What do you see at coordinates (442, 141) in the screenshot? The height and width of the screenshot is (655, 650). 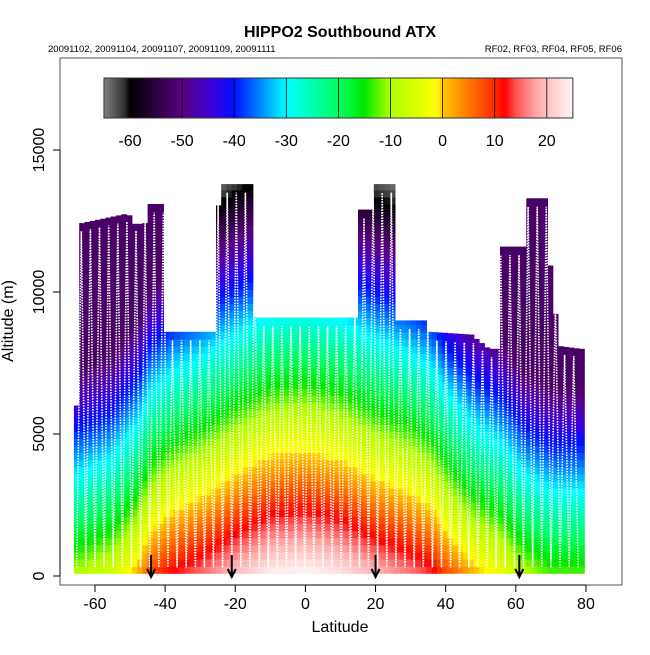 I see `colorbar-tick-label: 0` at bounding box center [442, 141].